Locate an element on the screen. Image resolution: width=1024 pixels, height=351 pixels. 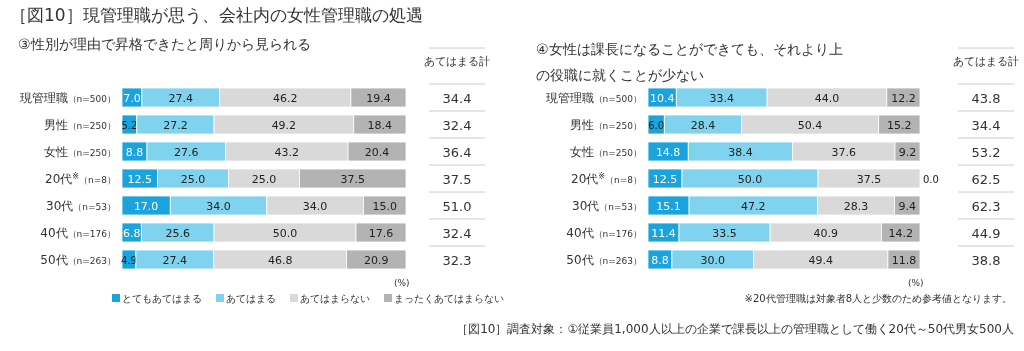
data-label: 49.4 is located at coordinates (820, 260).